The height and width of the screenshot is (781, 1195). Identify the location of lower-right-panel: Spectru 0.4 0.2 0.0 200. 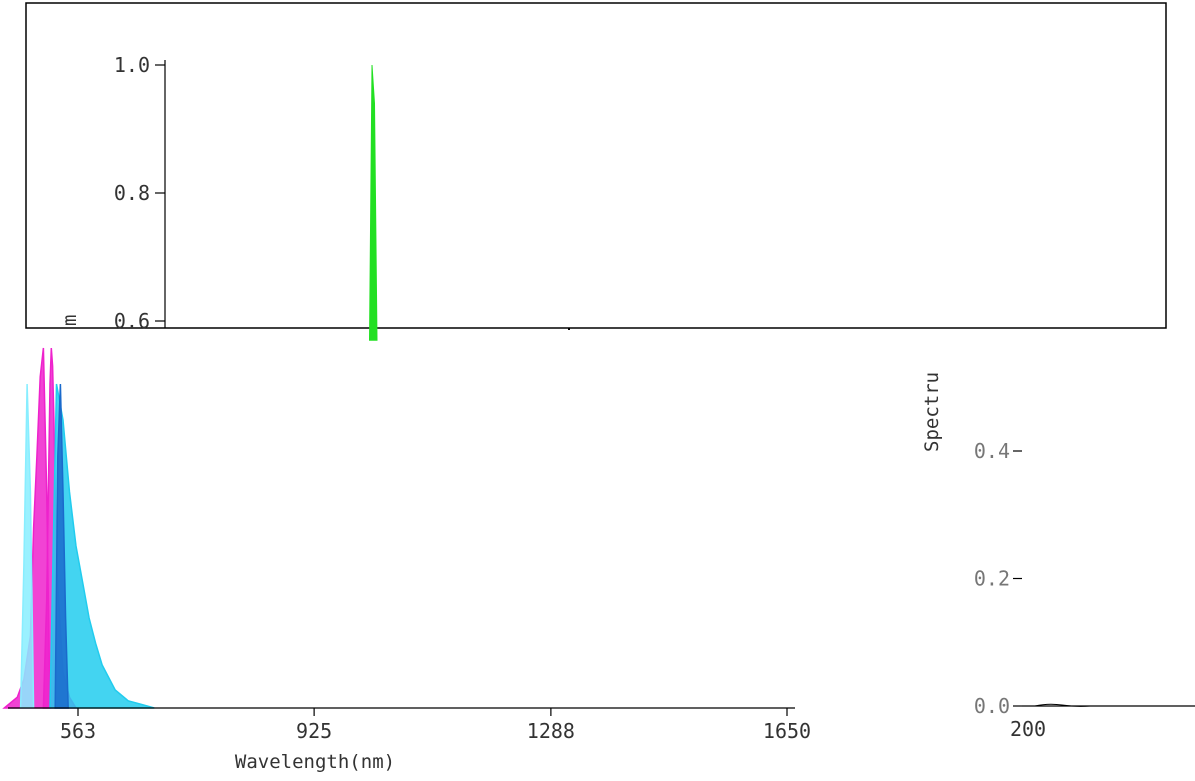
(1058, 556).